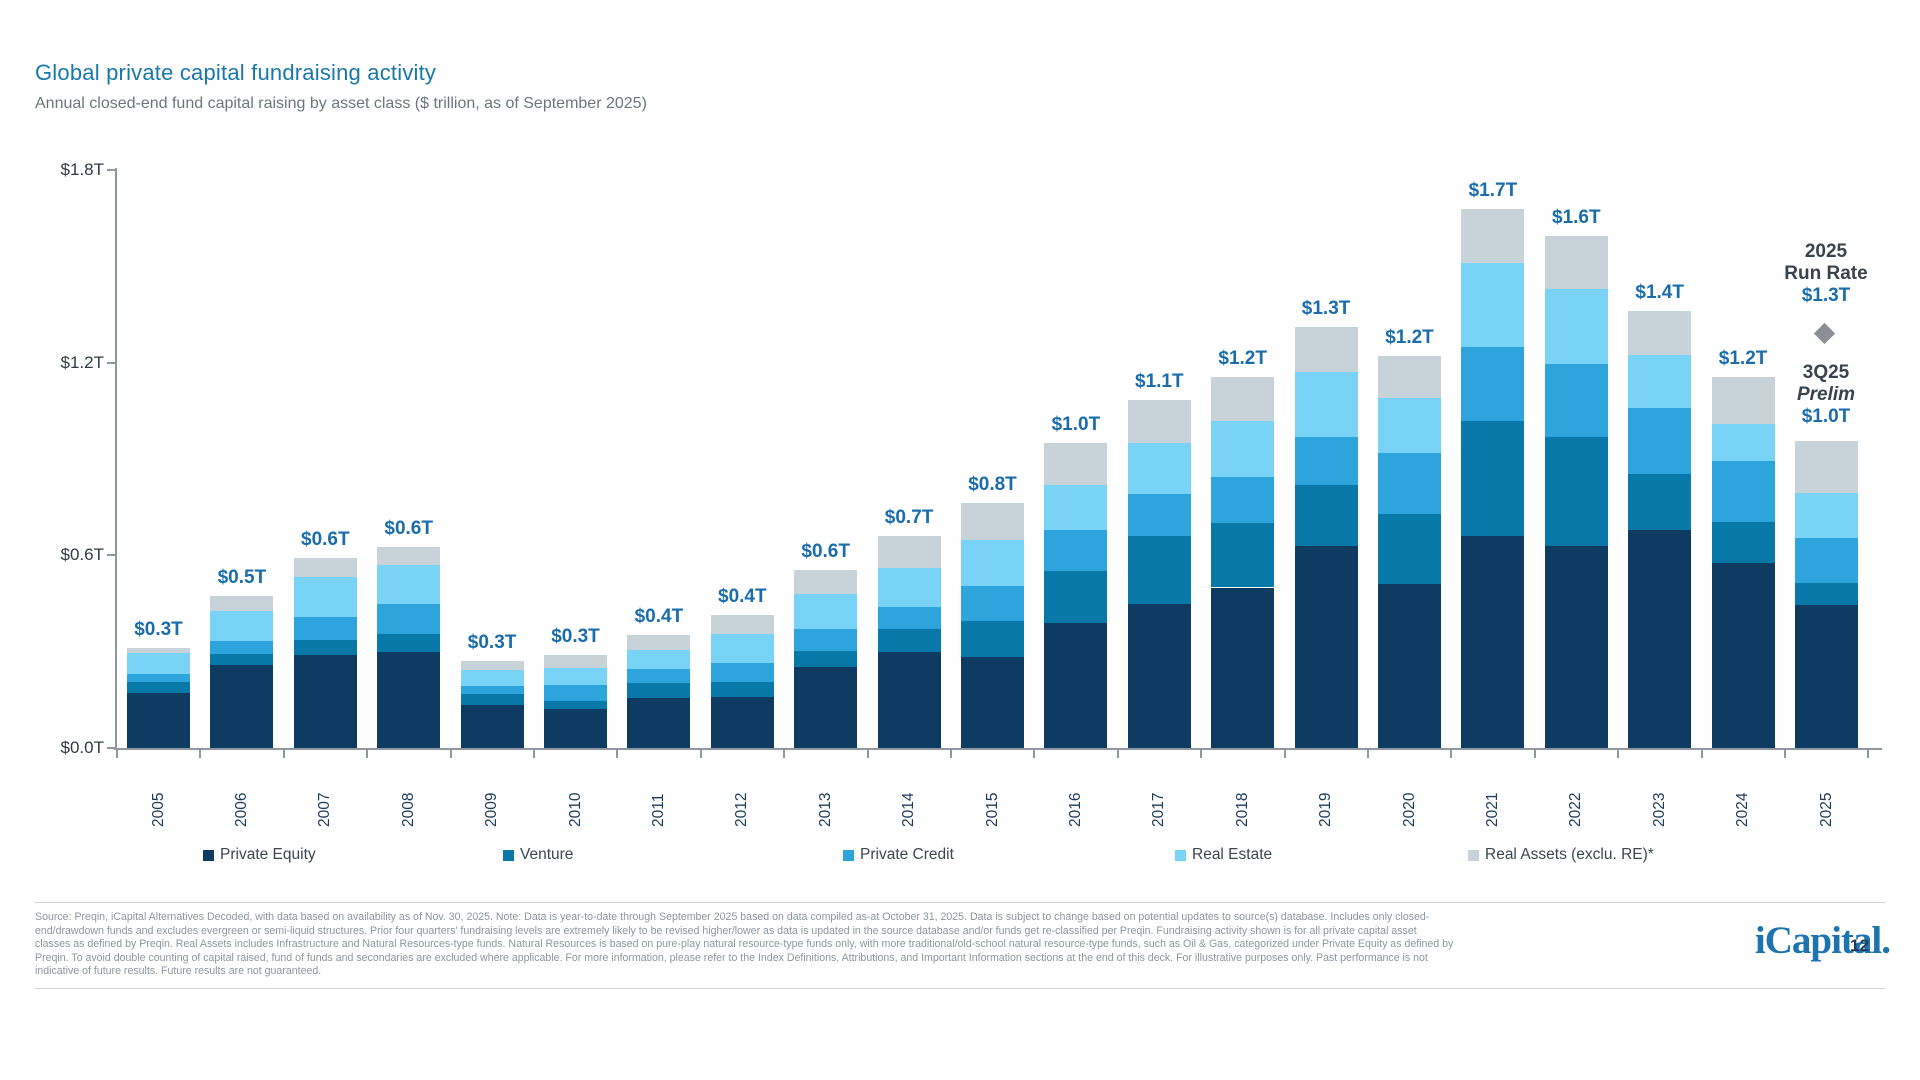 This screenshot has height=1080, width=1920. What do you see at coordinates (1569, 854) in the screenshot?
I see `legend-label: Real Assets (exclu. RE)*` at bounding box center [1569, 854].